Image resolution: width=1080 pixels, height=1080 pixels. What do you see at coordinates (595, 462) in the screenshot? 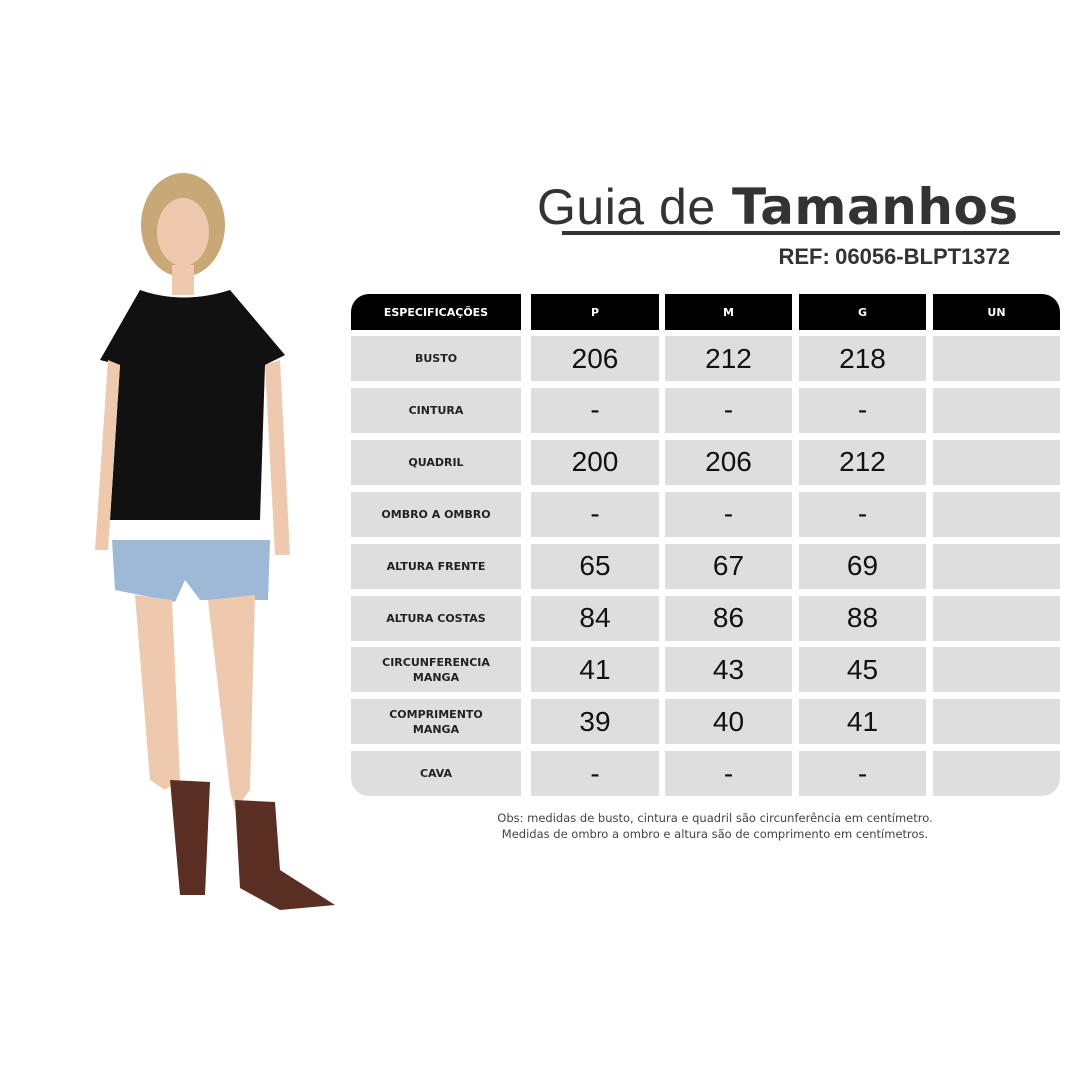
I see `size-value: 200` at bounding box center [595, 462].